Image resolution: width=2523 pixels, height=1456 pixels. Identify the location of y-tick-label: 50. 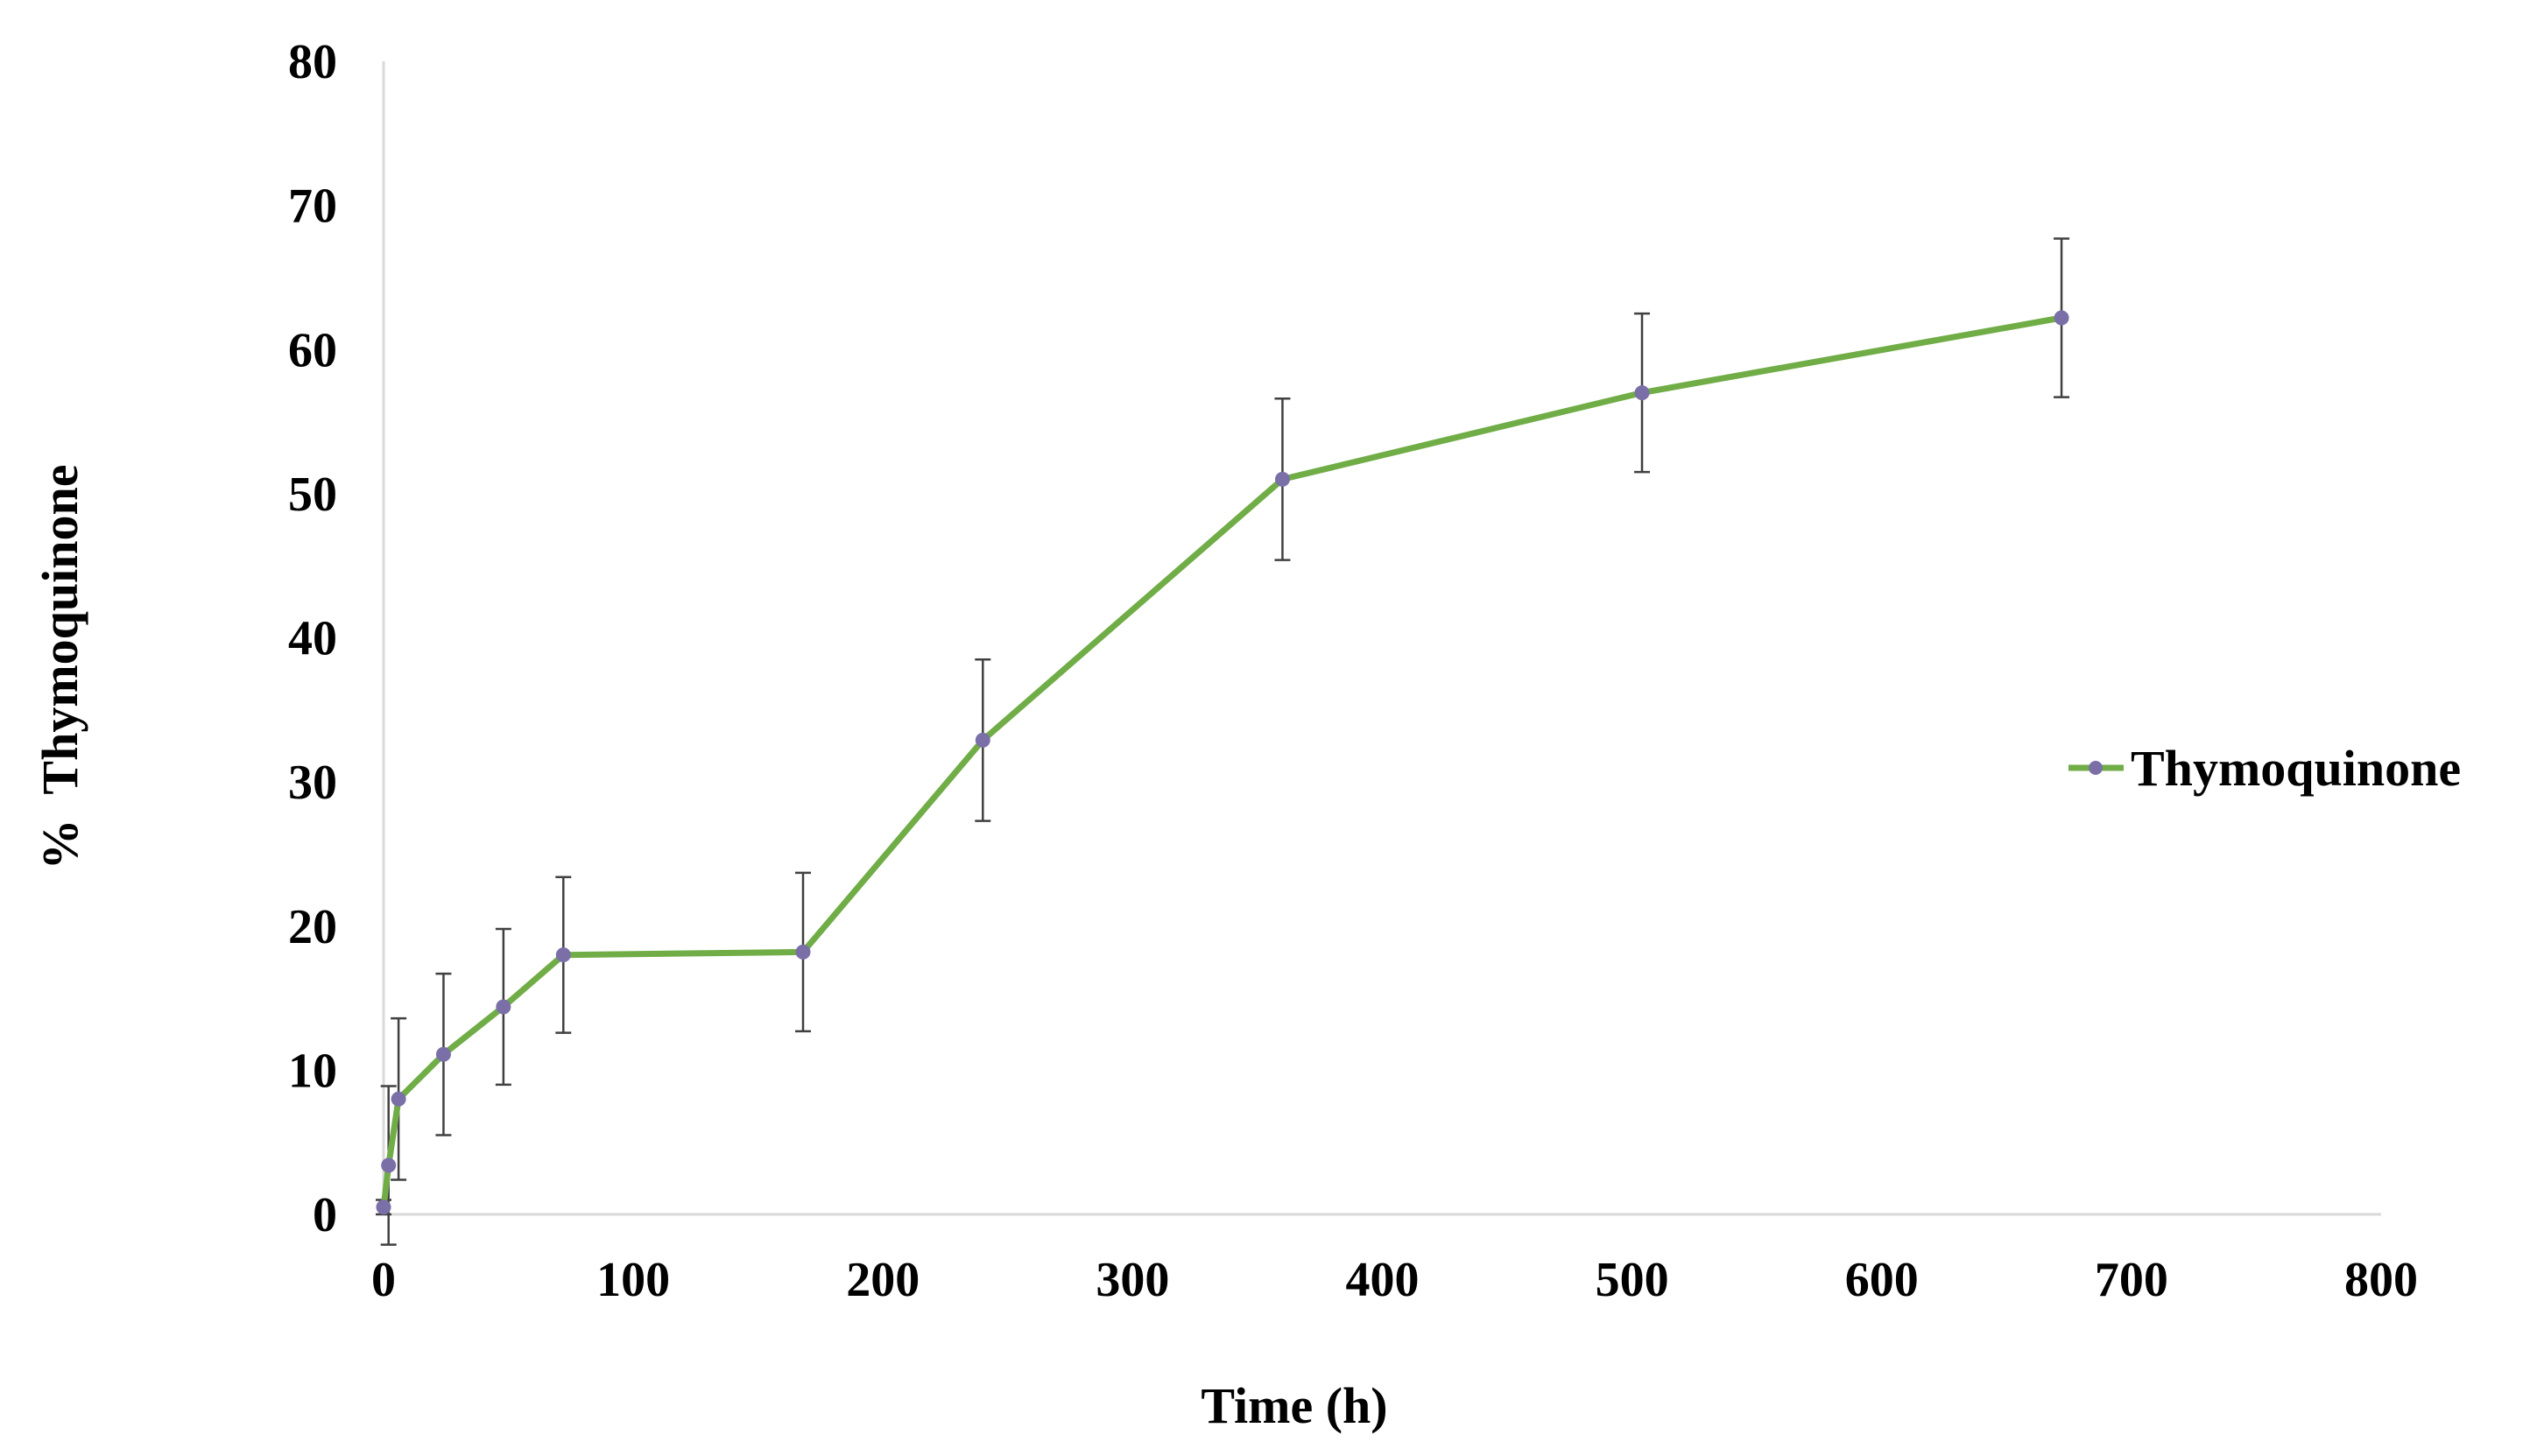
(313, 495).